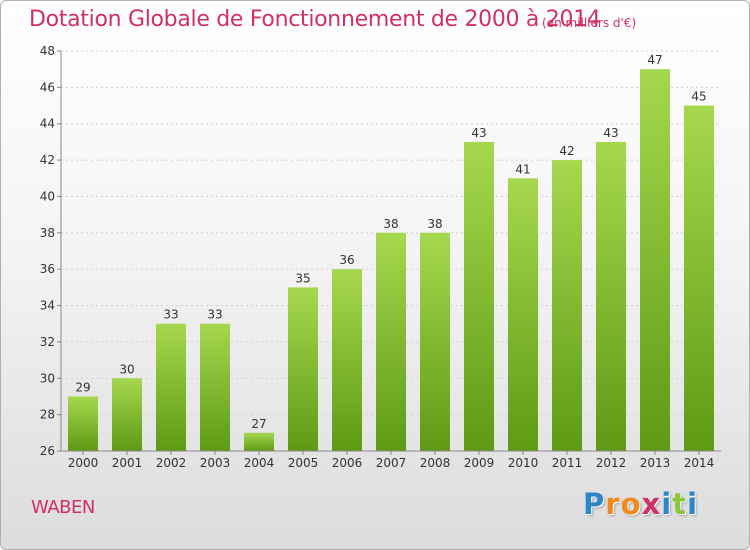 Image resolution: width=750 pixels, height=550 pixels. Describe the element at coordinates (47, 196) in the screenshot. I see `y-tick-label: 40` at that location.